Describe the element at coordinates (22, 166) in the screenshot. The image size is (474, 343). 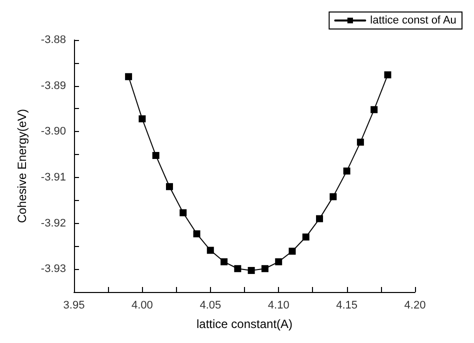
I see `y-axis-title: Cohesive Energy(eV)` at that location.